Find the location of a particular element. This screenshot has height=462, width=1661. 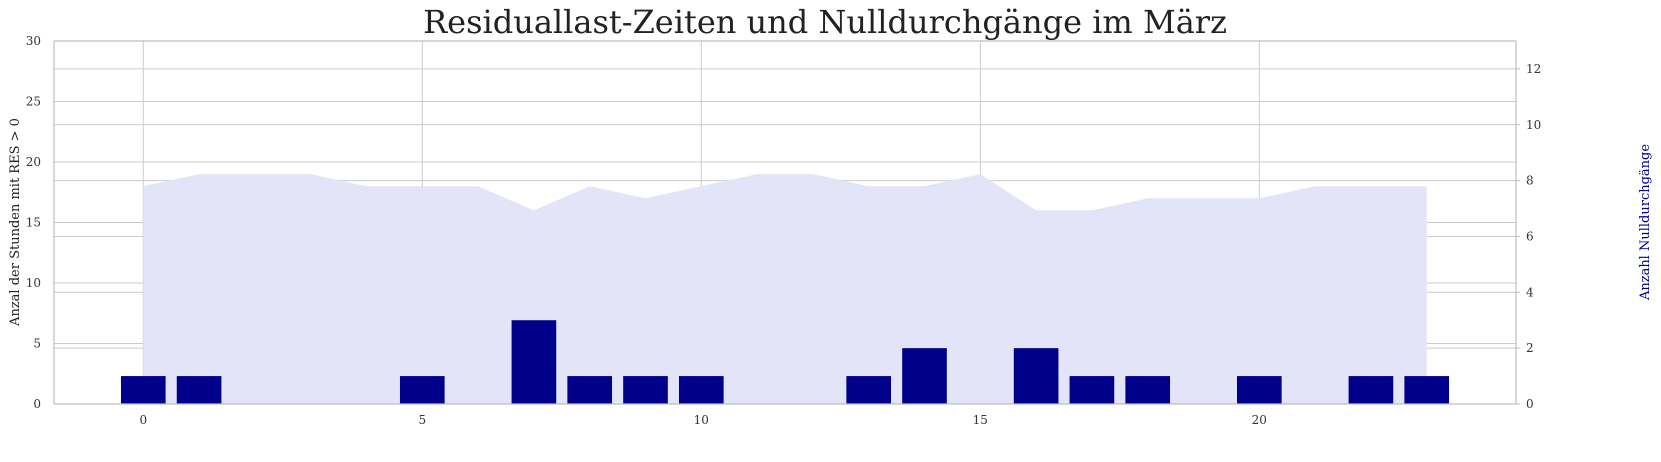

y-tick-label-left: 30 is located at coordinates (33, 41).